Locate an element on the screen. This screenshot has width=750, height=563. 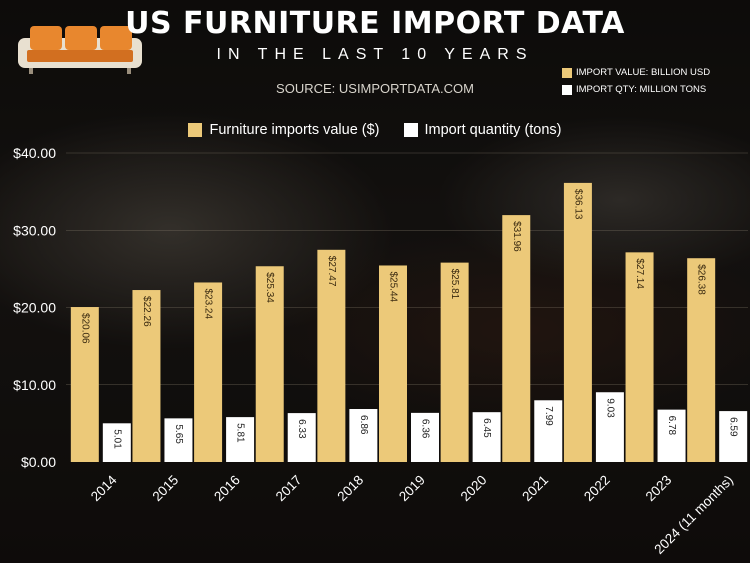
quantity-data-label: 6.59 is located at coordinates (733, 427).